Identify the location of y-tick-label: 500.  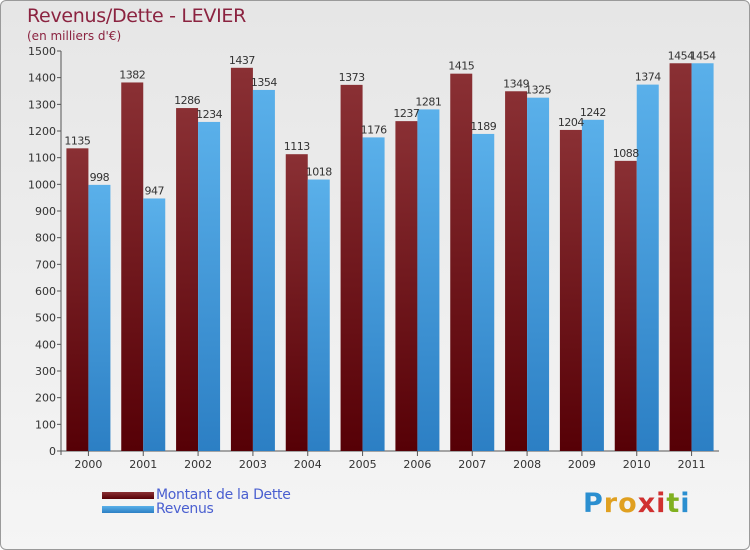
(45, 318).